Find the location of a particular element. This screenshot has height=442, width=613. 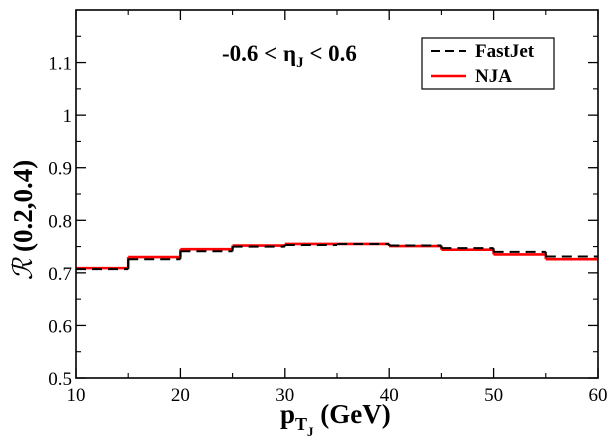

x-axis-label-rest: (GeV) is located at coordinates (352, 414).